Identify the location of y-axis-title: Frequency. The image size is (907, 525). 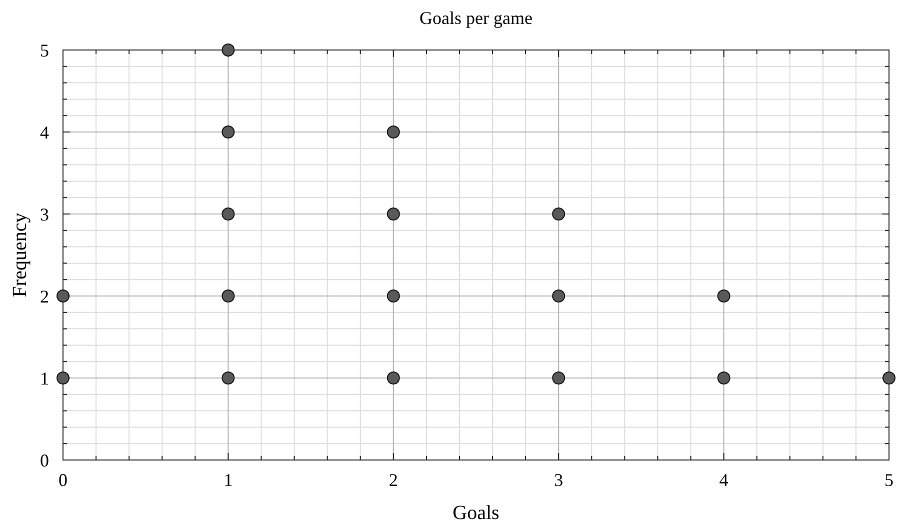
(20, 255).